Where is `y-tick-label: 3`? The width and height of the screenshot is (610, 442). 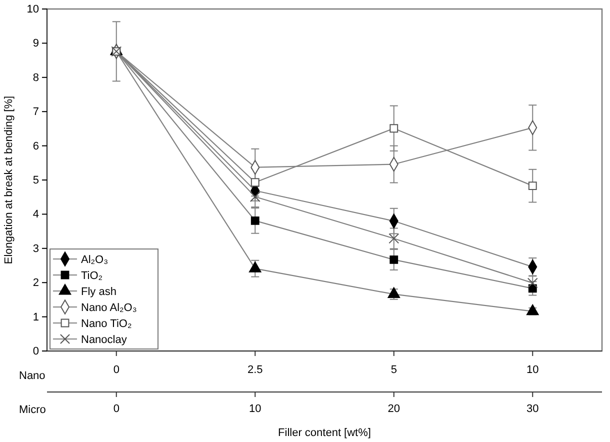 y-tick-label: 3 is located at coordinates (35, 248).